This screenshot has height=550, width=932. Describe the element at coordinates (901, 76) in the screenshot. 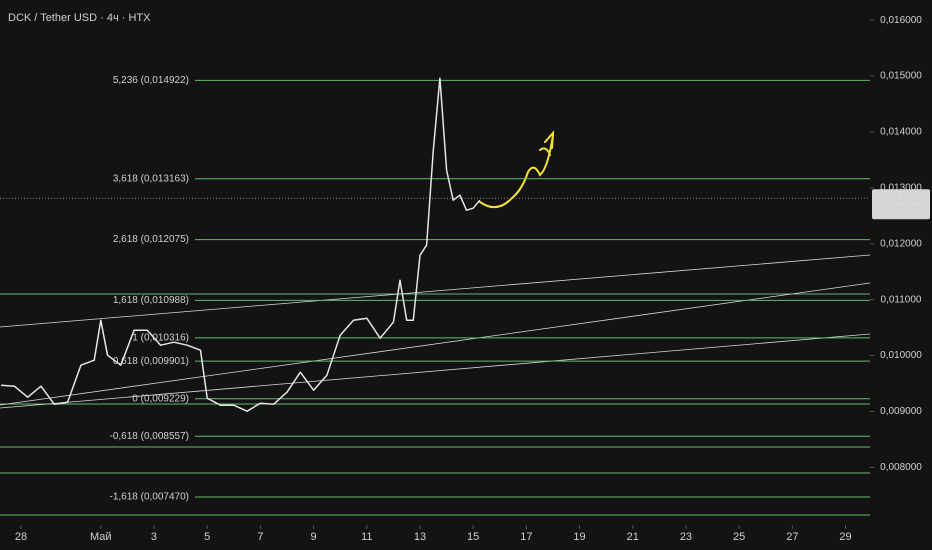

I see `y-tick-label: 0,015000` at that location.